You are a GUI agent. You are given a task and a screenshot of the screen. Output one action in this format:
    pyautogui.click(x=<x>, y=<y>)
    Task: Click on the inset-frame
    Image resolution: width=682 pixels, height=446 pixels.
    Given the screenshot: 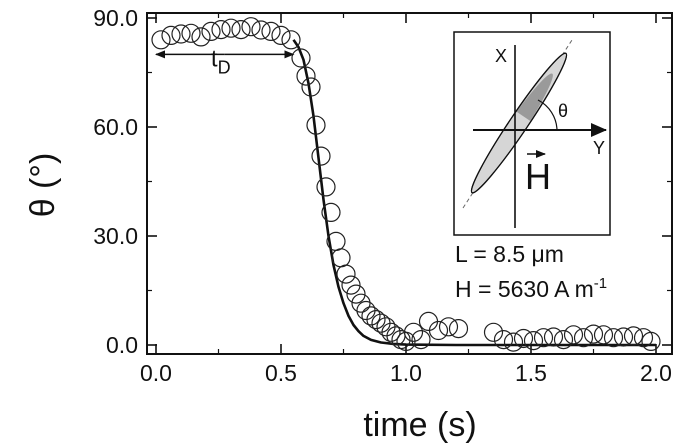 What is the action you would take?
    pyautogui.click(x=532, y=133)
    